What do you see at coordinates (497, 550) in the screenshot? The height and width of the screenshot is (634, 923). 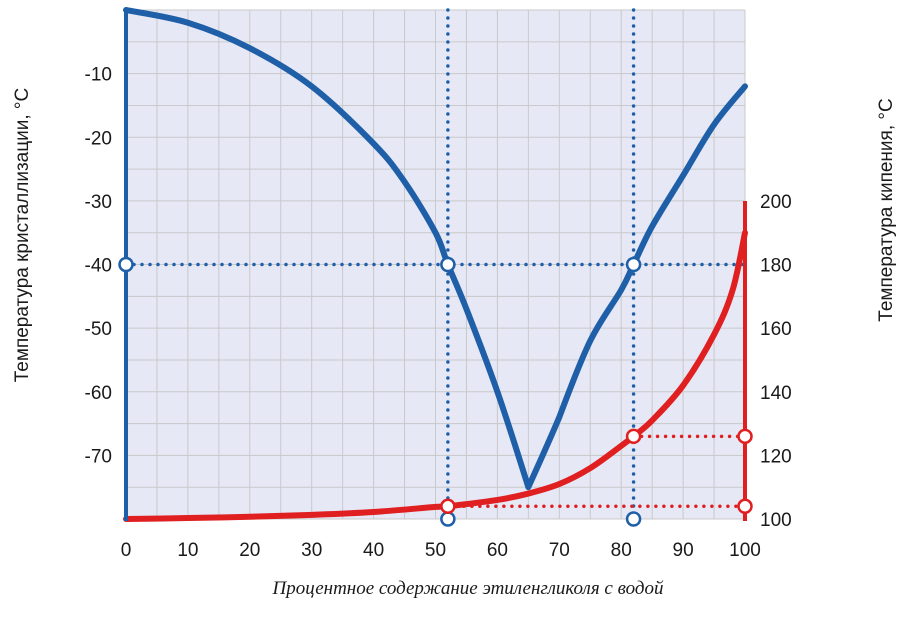 I see `x-tick-label: 60` at bounding box center [497, 550].